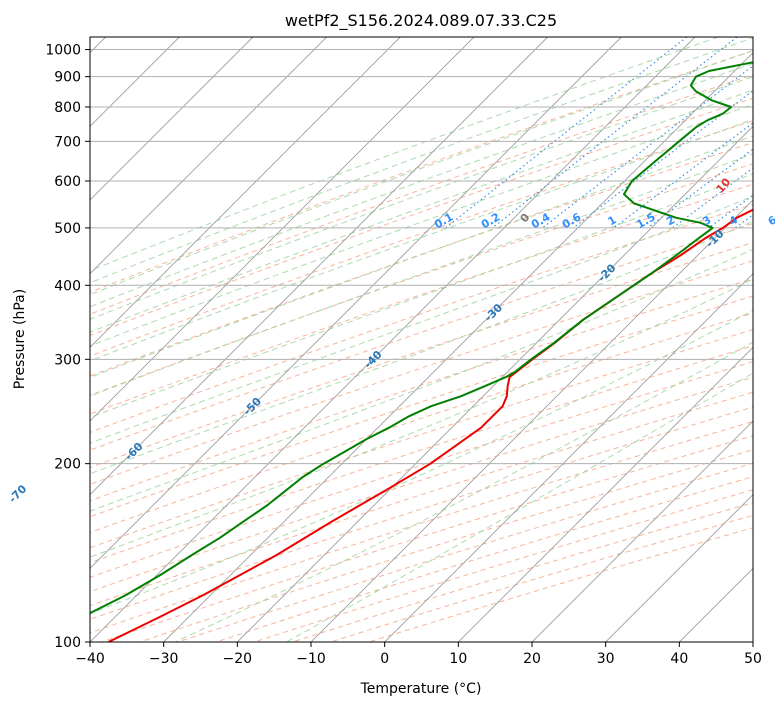 The height and width of the screenshot is (708, 775). What do you see at coordinates (67, 108) in the screenshot?
I see `y-tick-label: 800` at bounding box center [67, 108].